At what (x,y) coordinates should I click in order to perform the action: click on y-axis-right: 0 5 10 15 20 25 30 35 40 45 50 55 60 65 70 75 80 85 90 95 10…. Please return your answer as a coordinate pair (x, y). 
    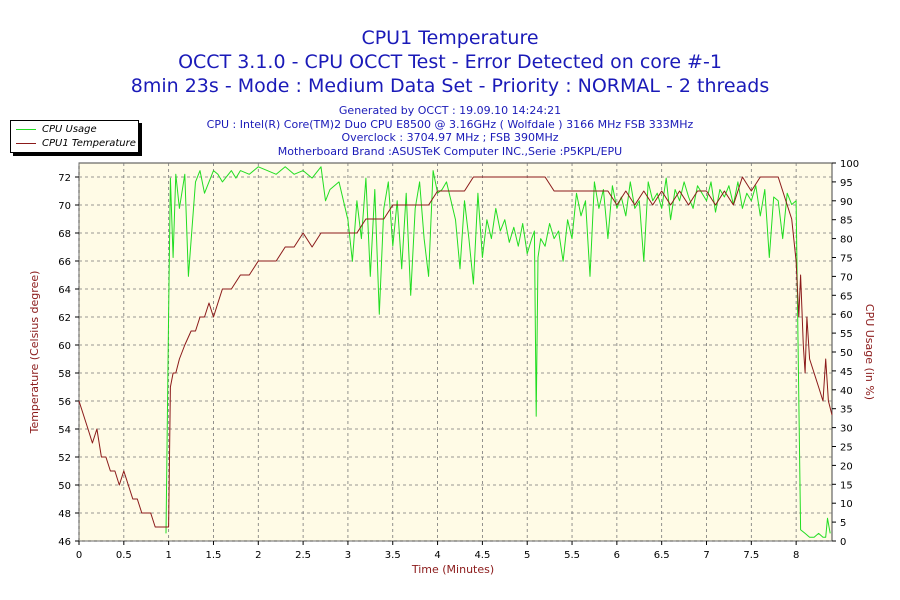
    Looking at the image, I should click on (845, 353).